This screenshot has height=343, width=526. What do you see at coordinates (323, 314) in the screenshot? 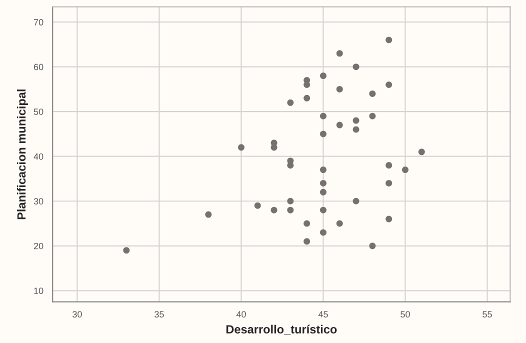
I see `x-tick-label: 45` at bounding box center [323, 314].